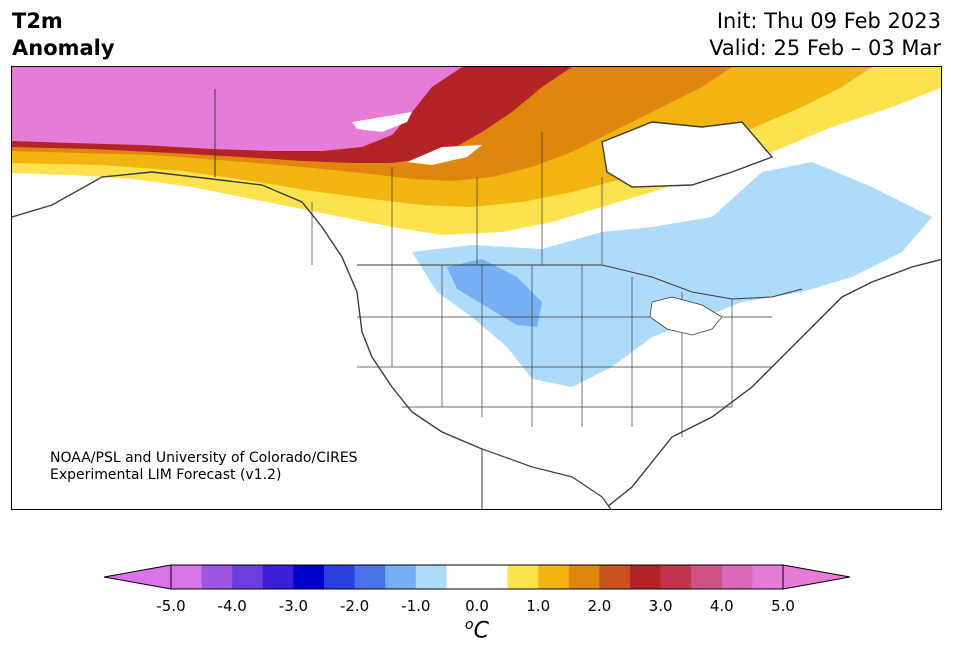 This screenshot has height=656, width=953. Describe the element at coordinates (354, 606) in the screenshot. I see `colorbar-tick-label: -2.0` at that location.